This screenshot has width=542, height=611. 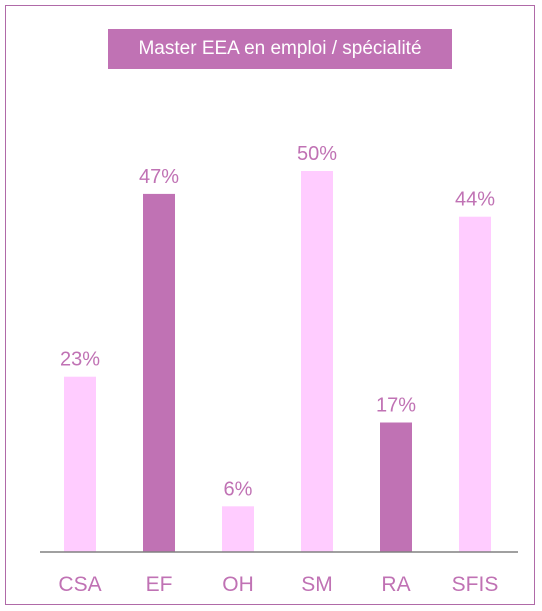 I want to click on category-label-sfis: SFIS, so click(x=475, y=584).